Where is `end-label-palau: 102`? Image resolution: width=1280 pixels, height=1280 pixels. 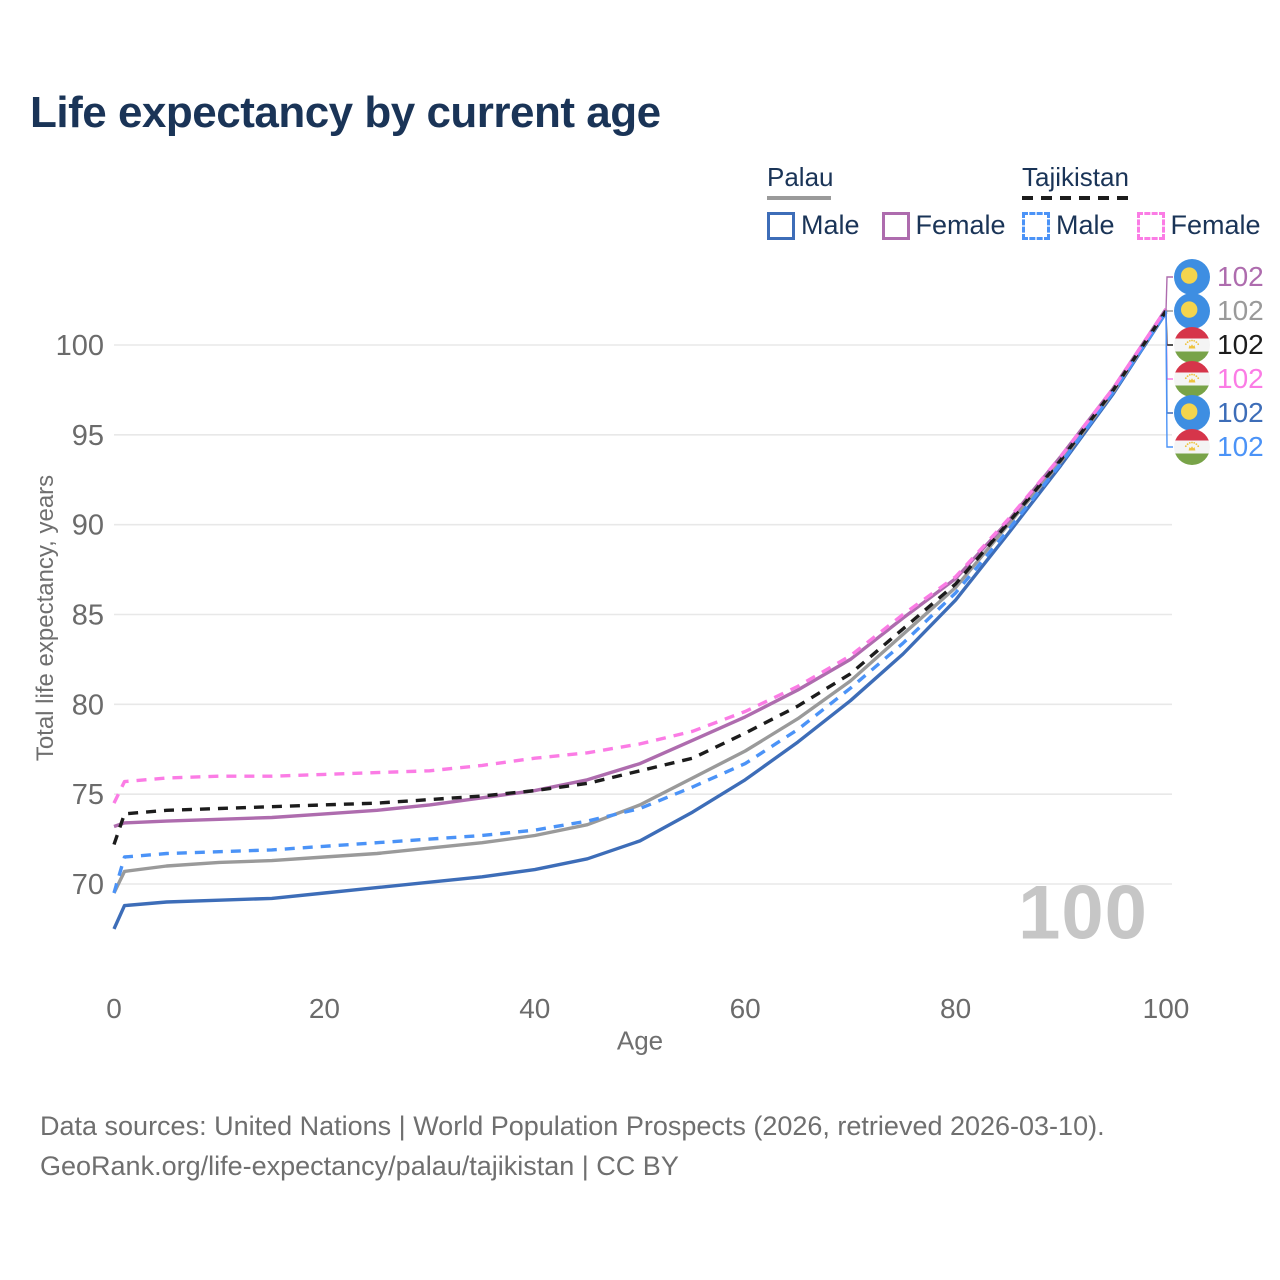
end-label-palau: 102 is located at coordinates (1219, 311).